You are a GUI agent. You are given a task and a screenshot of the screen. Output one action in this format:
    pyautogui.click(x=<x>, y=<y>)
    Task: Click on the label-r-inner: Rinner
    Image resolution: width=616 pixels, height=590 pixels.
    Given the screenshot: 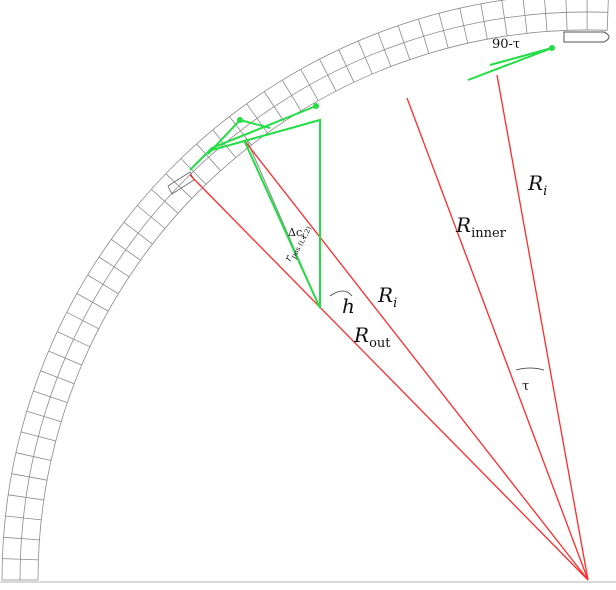 What is the action you would take?
    pyautogui.click(x=481, y=227)
    